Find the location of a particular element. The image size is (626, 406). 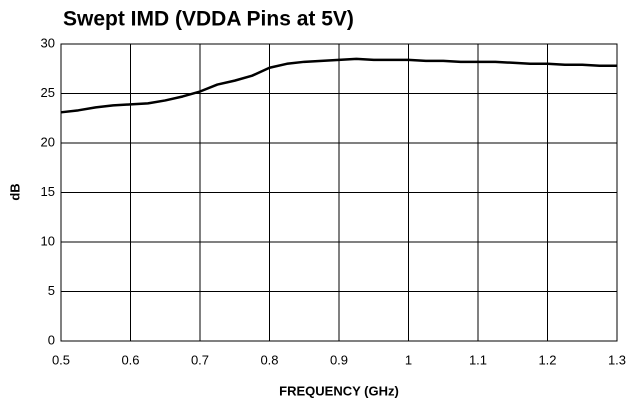

x-tick-label: 1.3 is located at coordinates (617, 359).